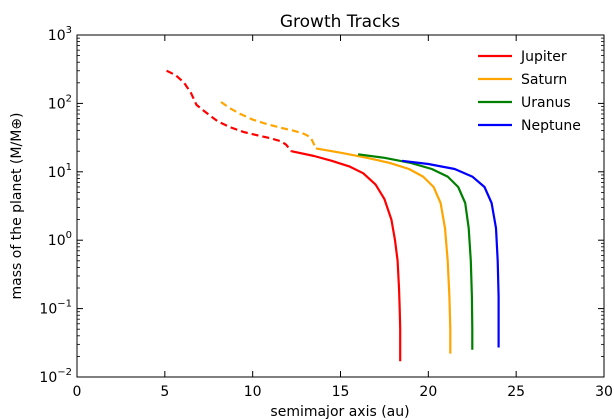  What do you see at coordinates (546, 103) in the screenshot?
I see `legend-label-uranus: Uranus` at bounding box center [546, 103].